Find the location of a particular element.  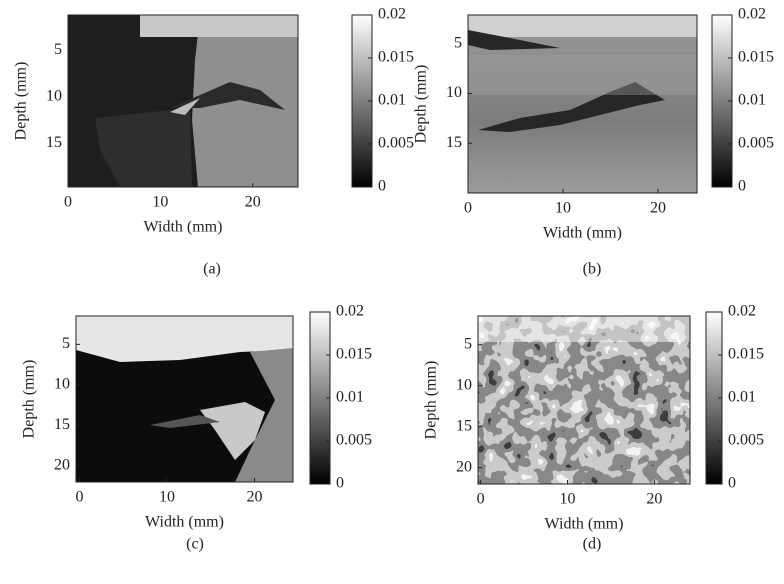

panel-caption: (a) is located at coordinates (212, 269).